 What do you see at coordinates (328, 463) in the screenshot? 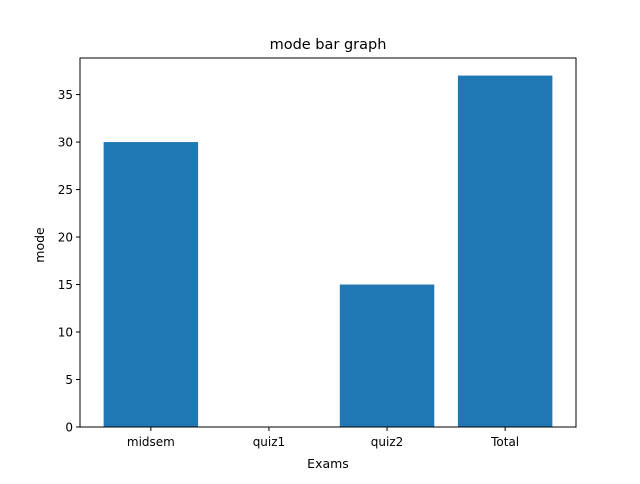
I see `x-axis-label: Exams` at bounding box center [328, 463].